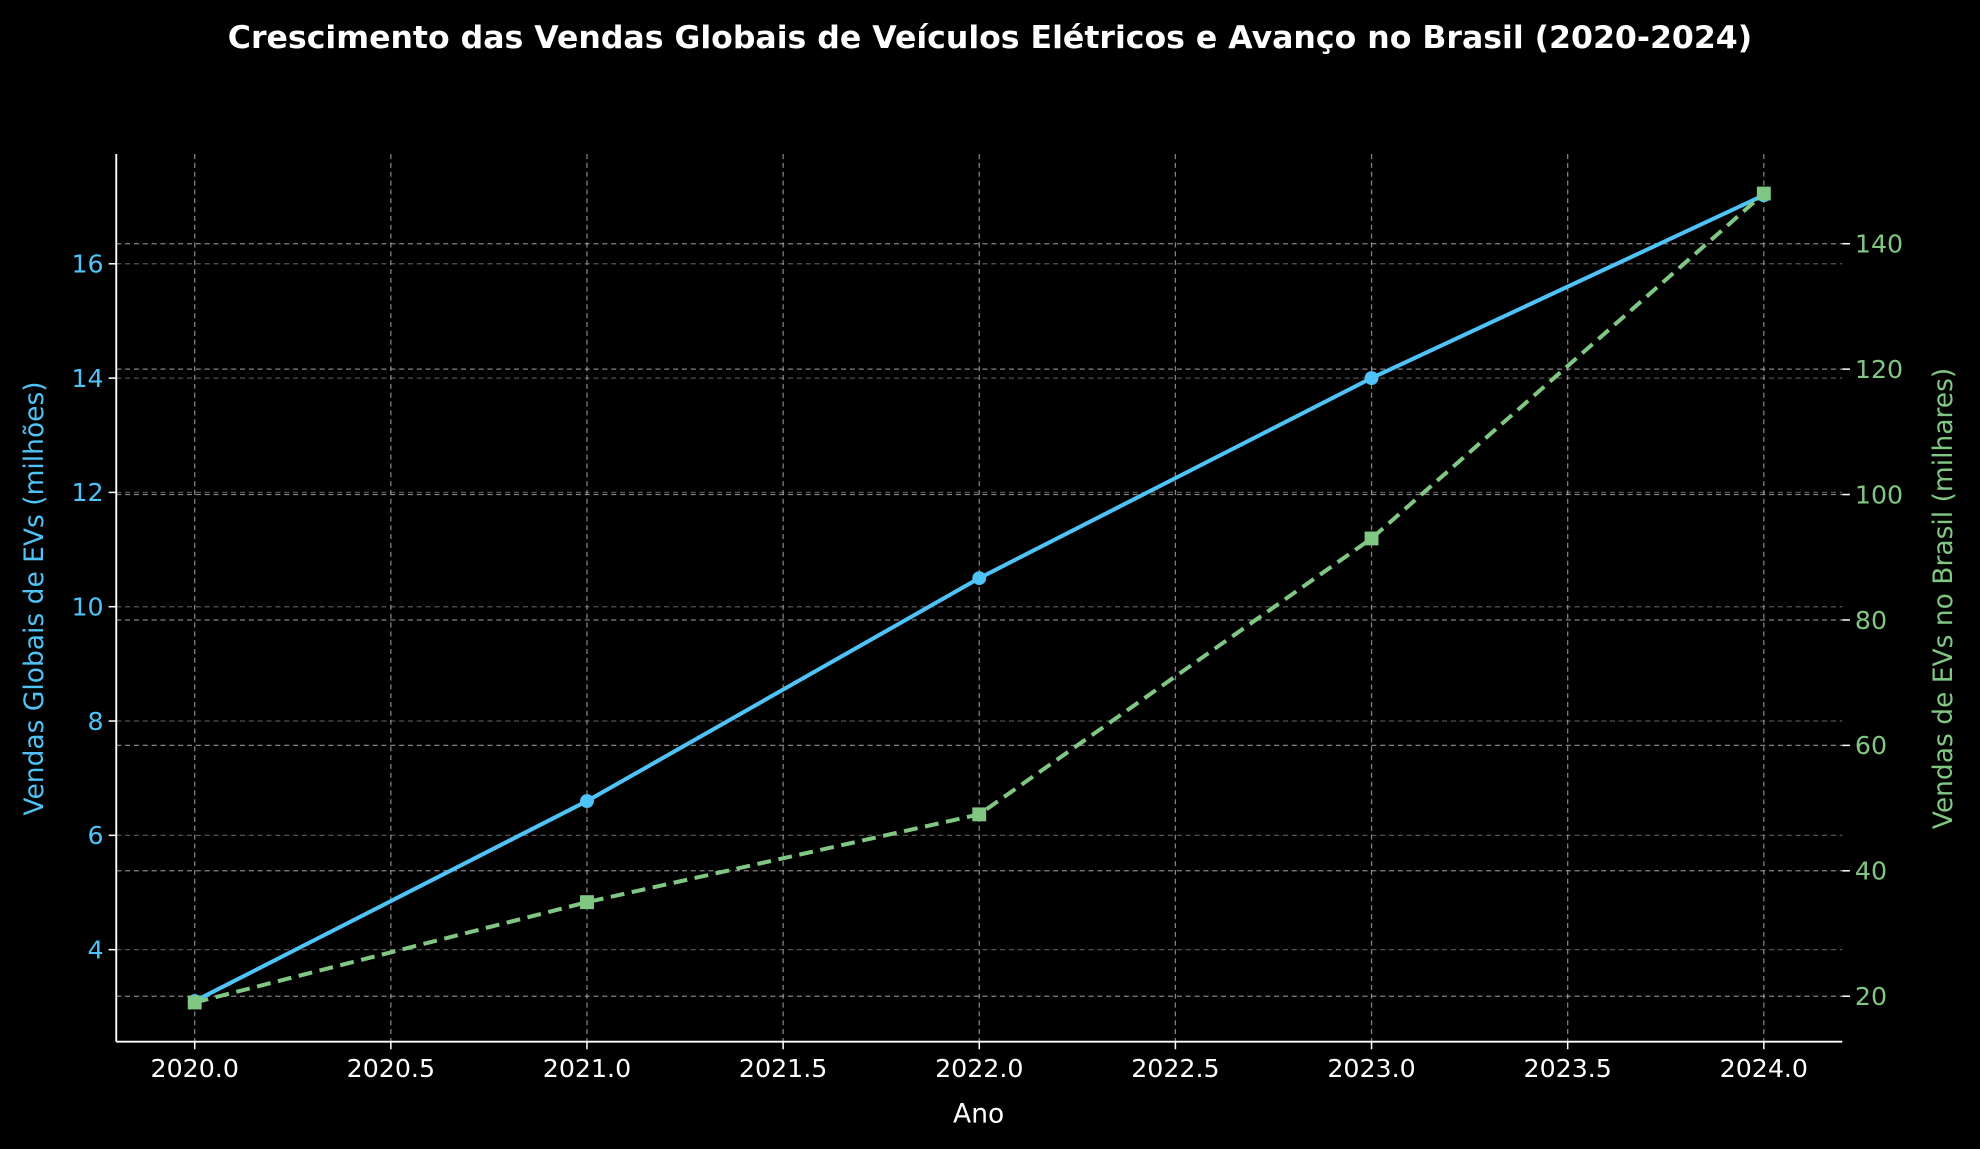  Describe the element at coordinates (87, 264) in the screenshot. I see `y-tick-label-left: 16` at that location.